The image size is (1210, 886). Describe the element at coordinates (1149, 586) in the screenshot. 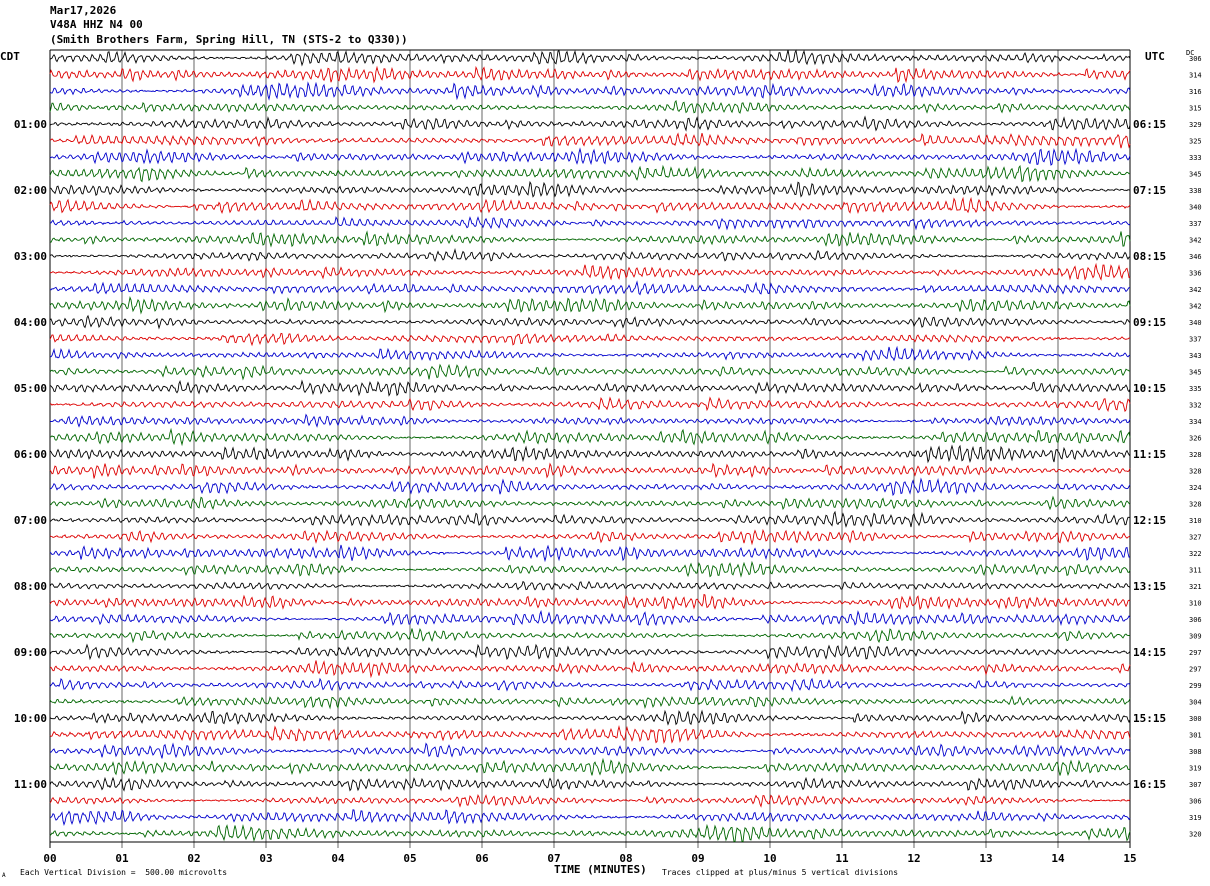

I see `utc-hour-label: 13:15` at that location.